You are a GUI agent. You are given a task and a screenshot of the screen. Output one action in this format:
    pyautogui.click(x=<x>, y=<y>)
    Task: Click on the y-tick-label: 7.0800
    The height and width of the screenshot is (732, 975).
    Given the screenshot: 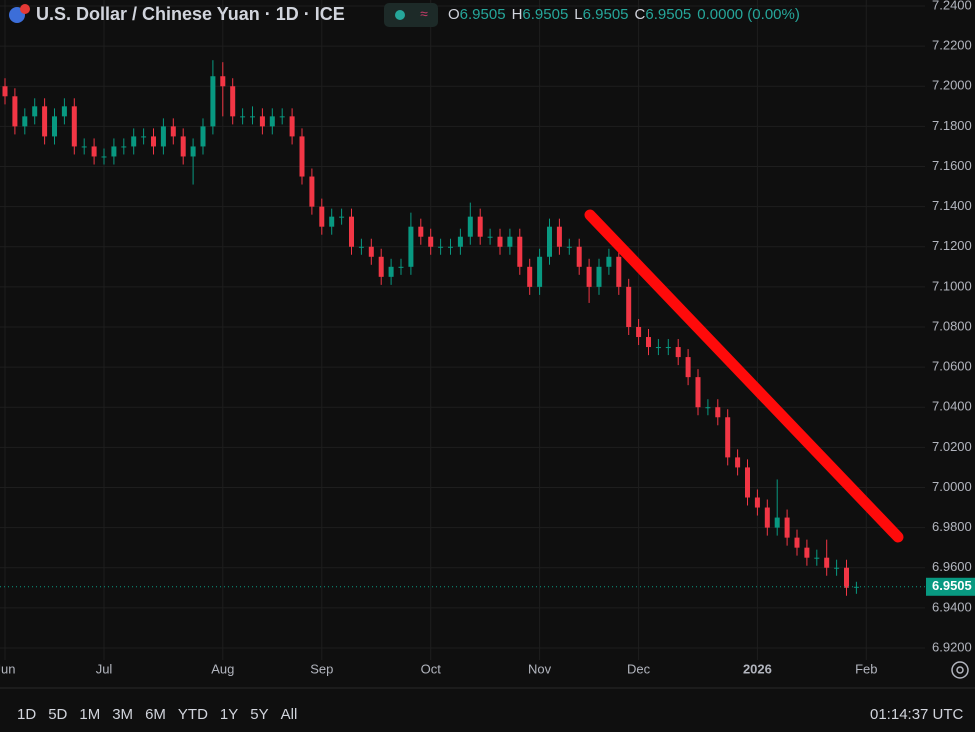 What is the action you would take?
    pyautogui.click(x=952, y=325)
    